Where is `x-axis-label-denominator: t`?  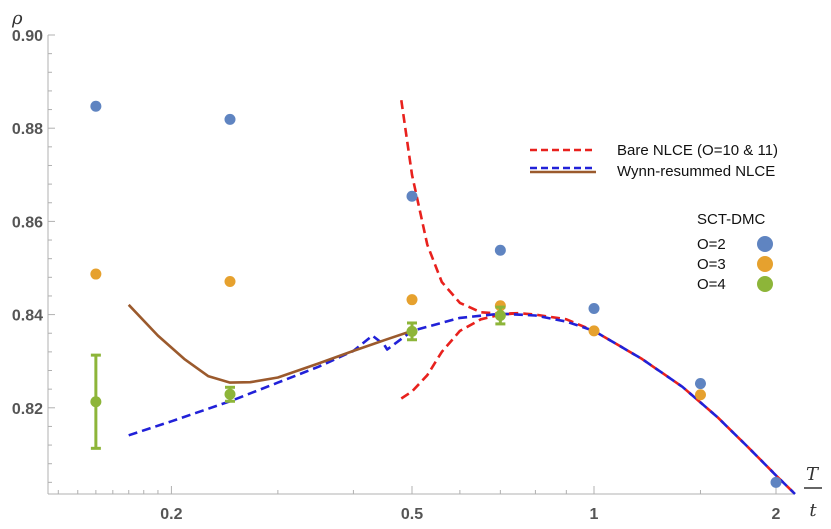 x-axis-label-denominator: t is located at coordinates (813, 510).